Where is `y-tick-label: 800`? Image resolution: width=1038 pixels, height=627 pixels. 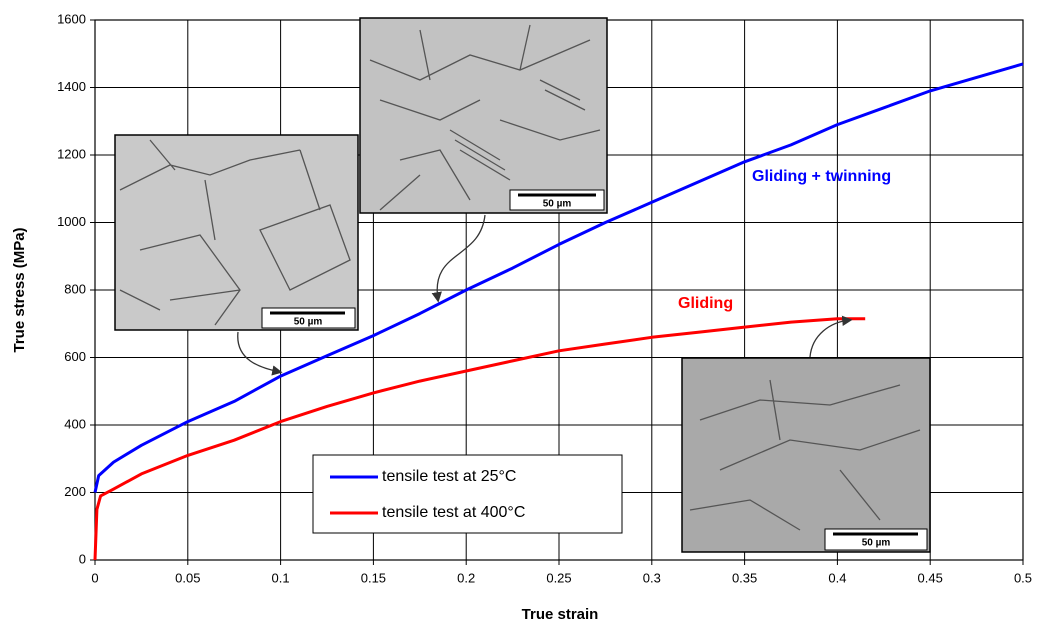 y-tick-label: 800 is located at coordinates (75, 288).